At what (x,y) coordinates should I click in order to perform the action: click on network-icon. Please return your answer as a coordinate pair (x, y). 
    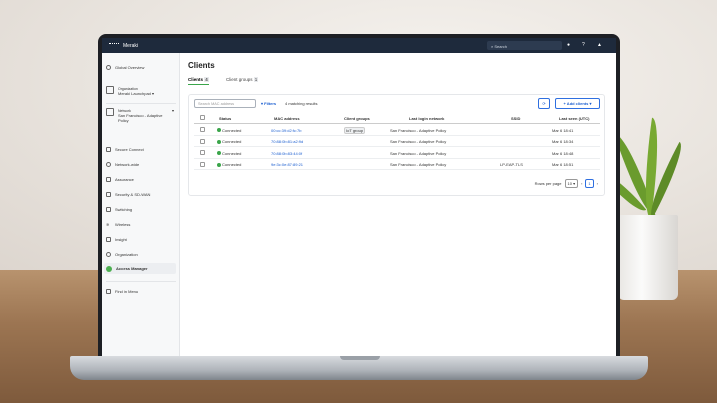
    Looking at the image, I should click on (110, 112).